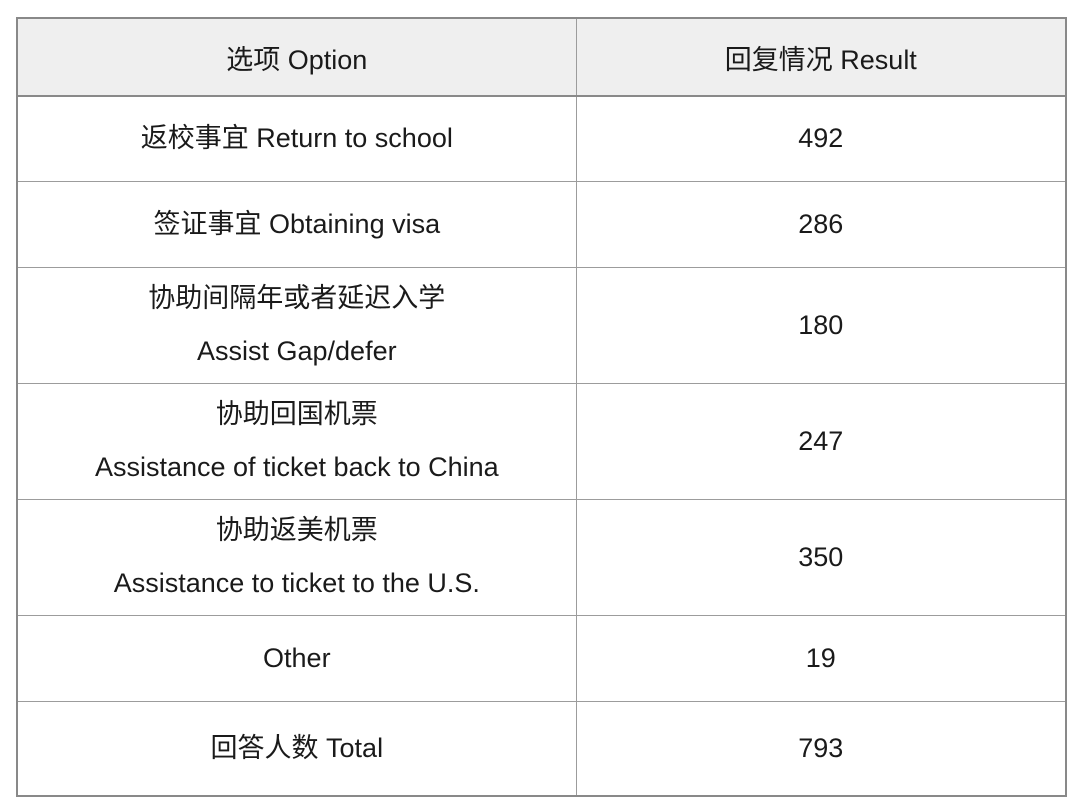 This screenshot has width=1080, height=808. I want to click on result-cell: 286, so click(821, 224).